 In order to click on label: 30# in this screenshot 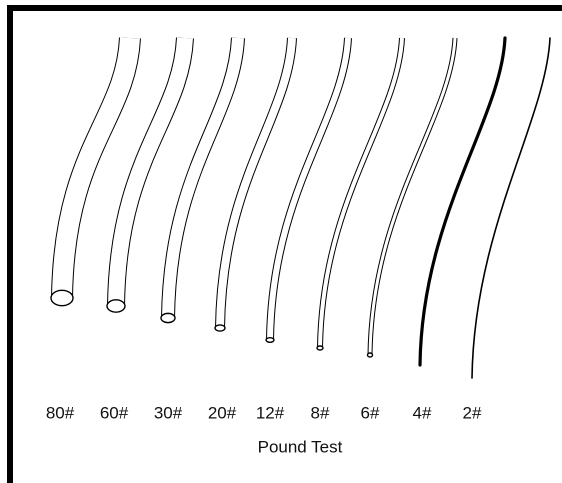, I will do `click(168, 412)`.